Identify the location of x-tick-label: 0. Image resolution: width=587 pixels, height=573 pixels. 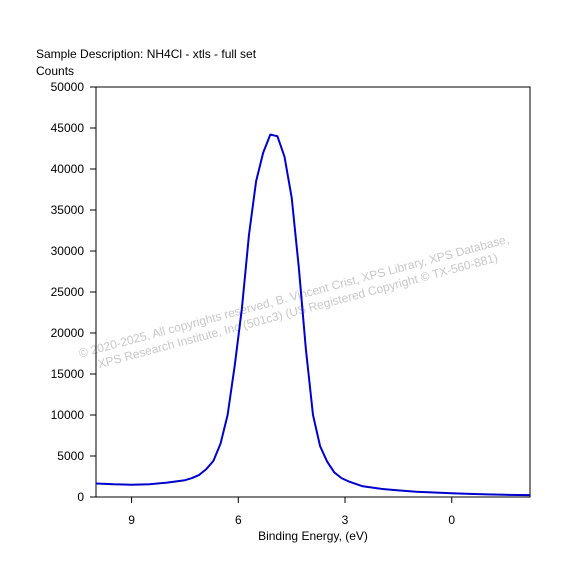
(451, 520).